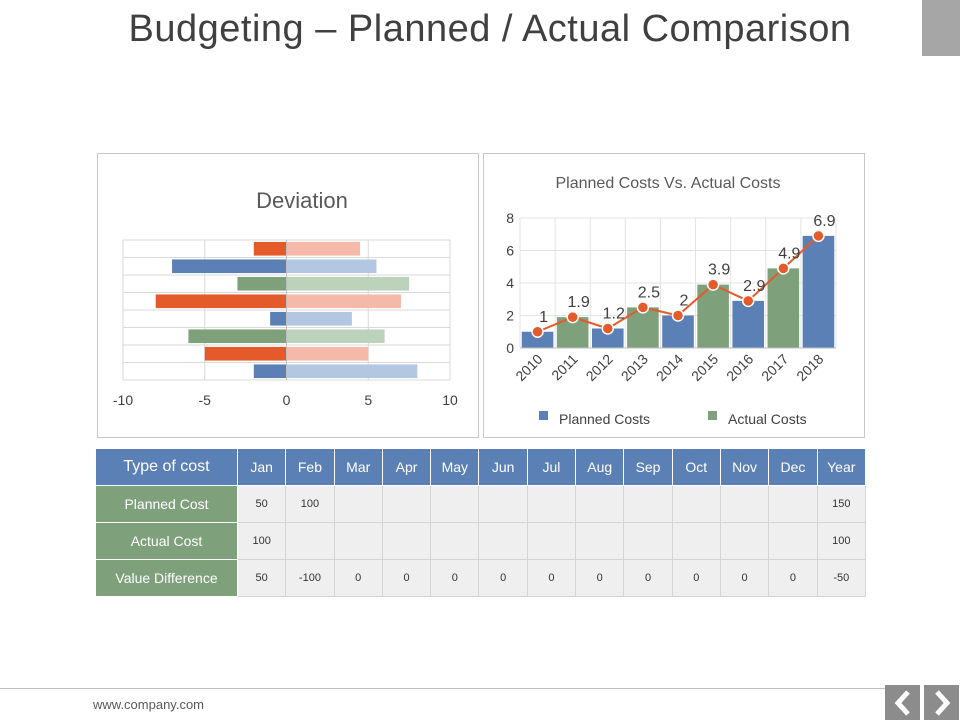 The width and height of the screenshot is (960, 720). What do you see at coordinates (510, 348) in the screenshot?
I see `pc-y-tick: 0` at bounding box center [510, 348].